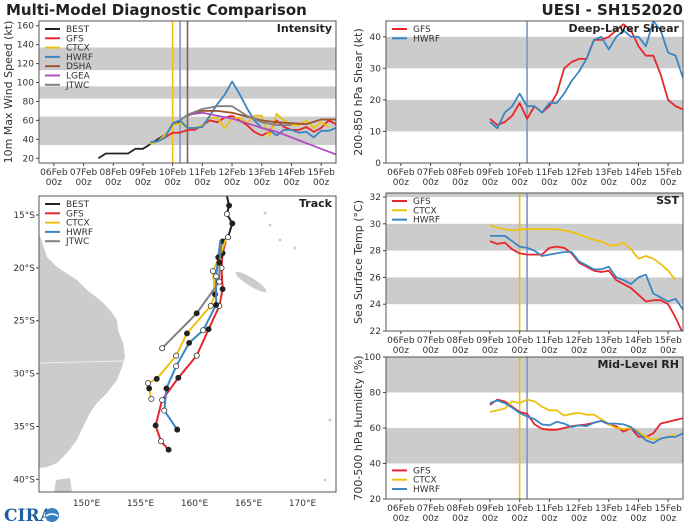 The height and width of the screenshot is (525, 700). I want to click on x-tick-date: 13Feb, so click(262, 173).